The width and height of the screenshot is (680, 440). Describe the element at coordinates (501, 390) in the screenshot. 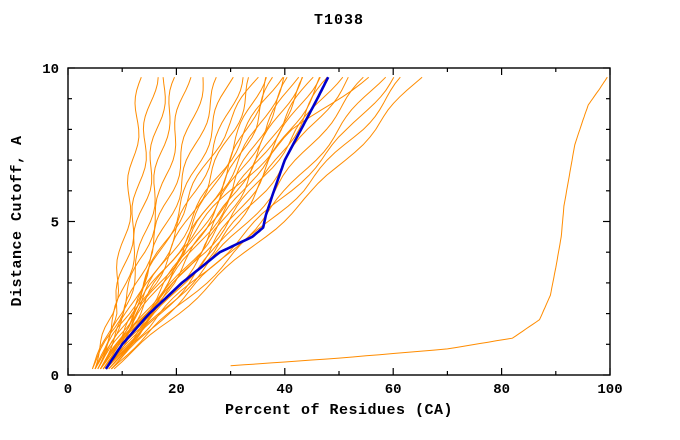

I see `x-tick-label: 80` at that location.